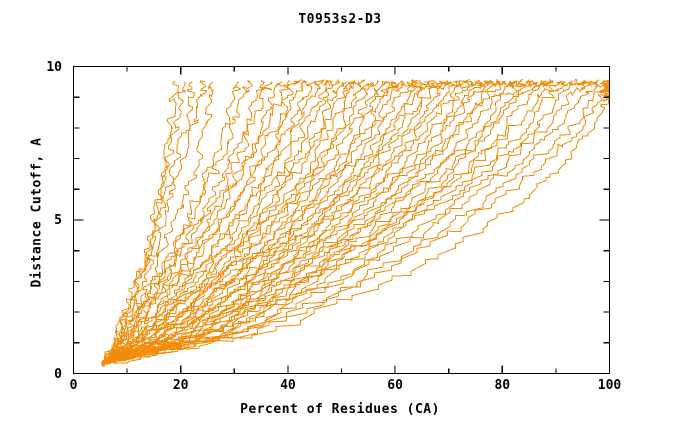 The height and width of the screenshot is (440, 680). Describe the element at coordinates (609, 385) in the screenshot. I see `x-tick-label: 100` at that location.